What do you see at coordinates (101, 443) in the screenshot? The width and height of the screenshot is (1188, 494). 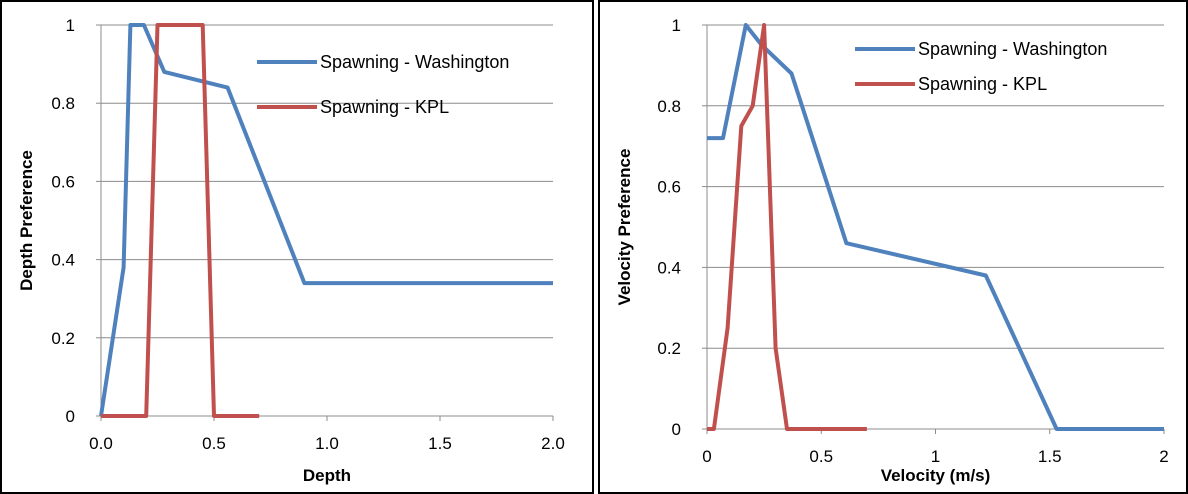 I see `x-tick-label: 0.0` at bounding box center [101, 443].